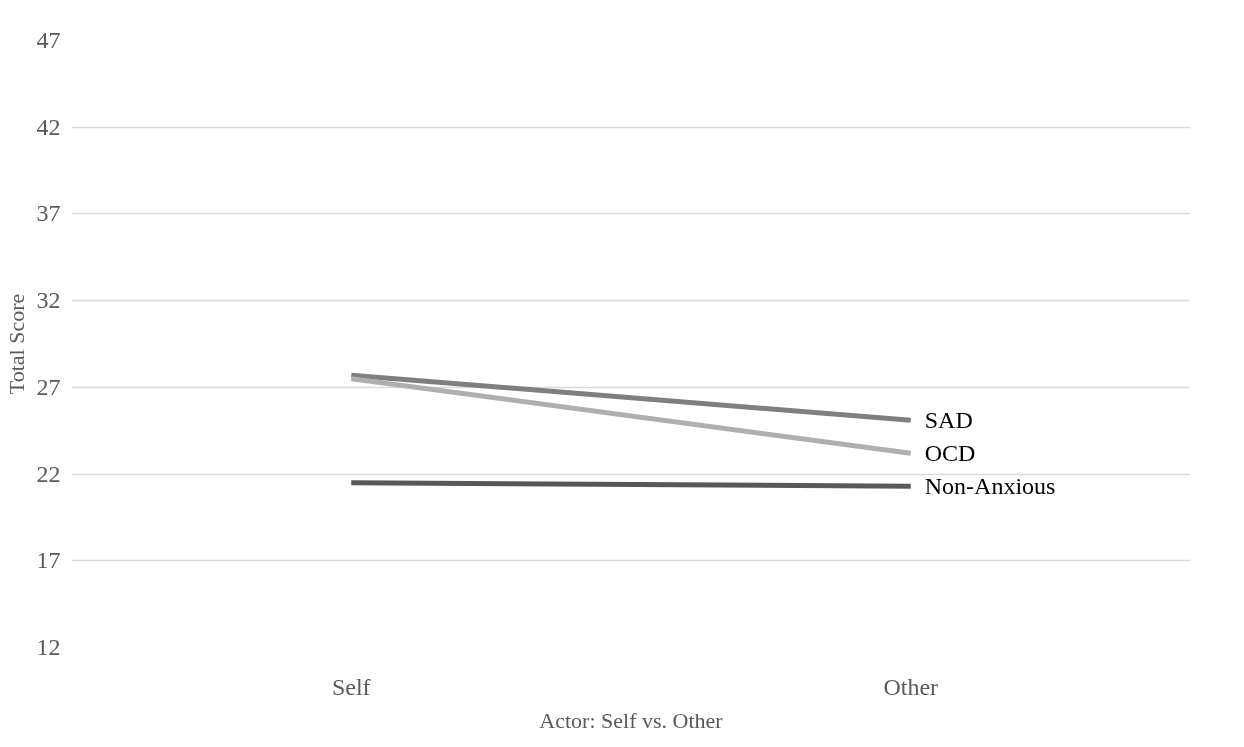 The width and height of the screenshot is (1244, 747). What do you see at coordinates (631, 720) in the screenshot?
I see `x-axis-title: Actor: Self vs. Other` at bounding box center [631, 720].